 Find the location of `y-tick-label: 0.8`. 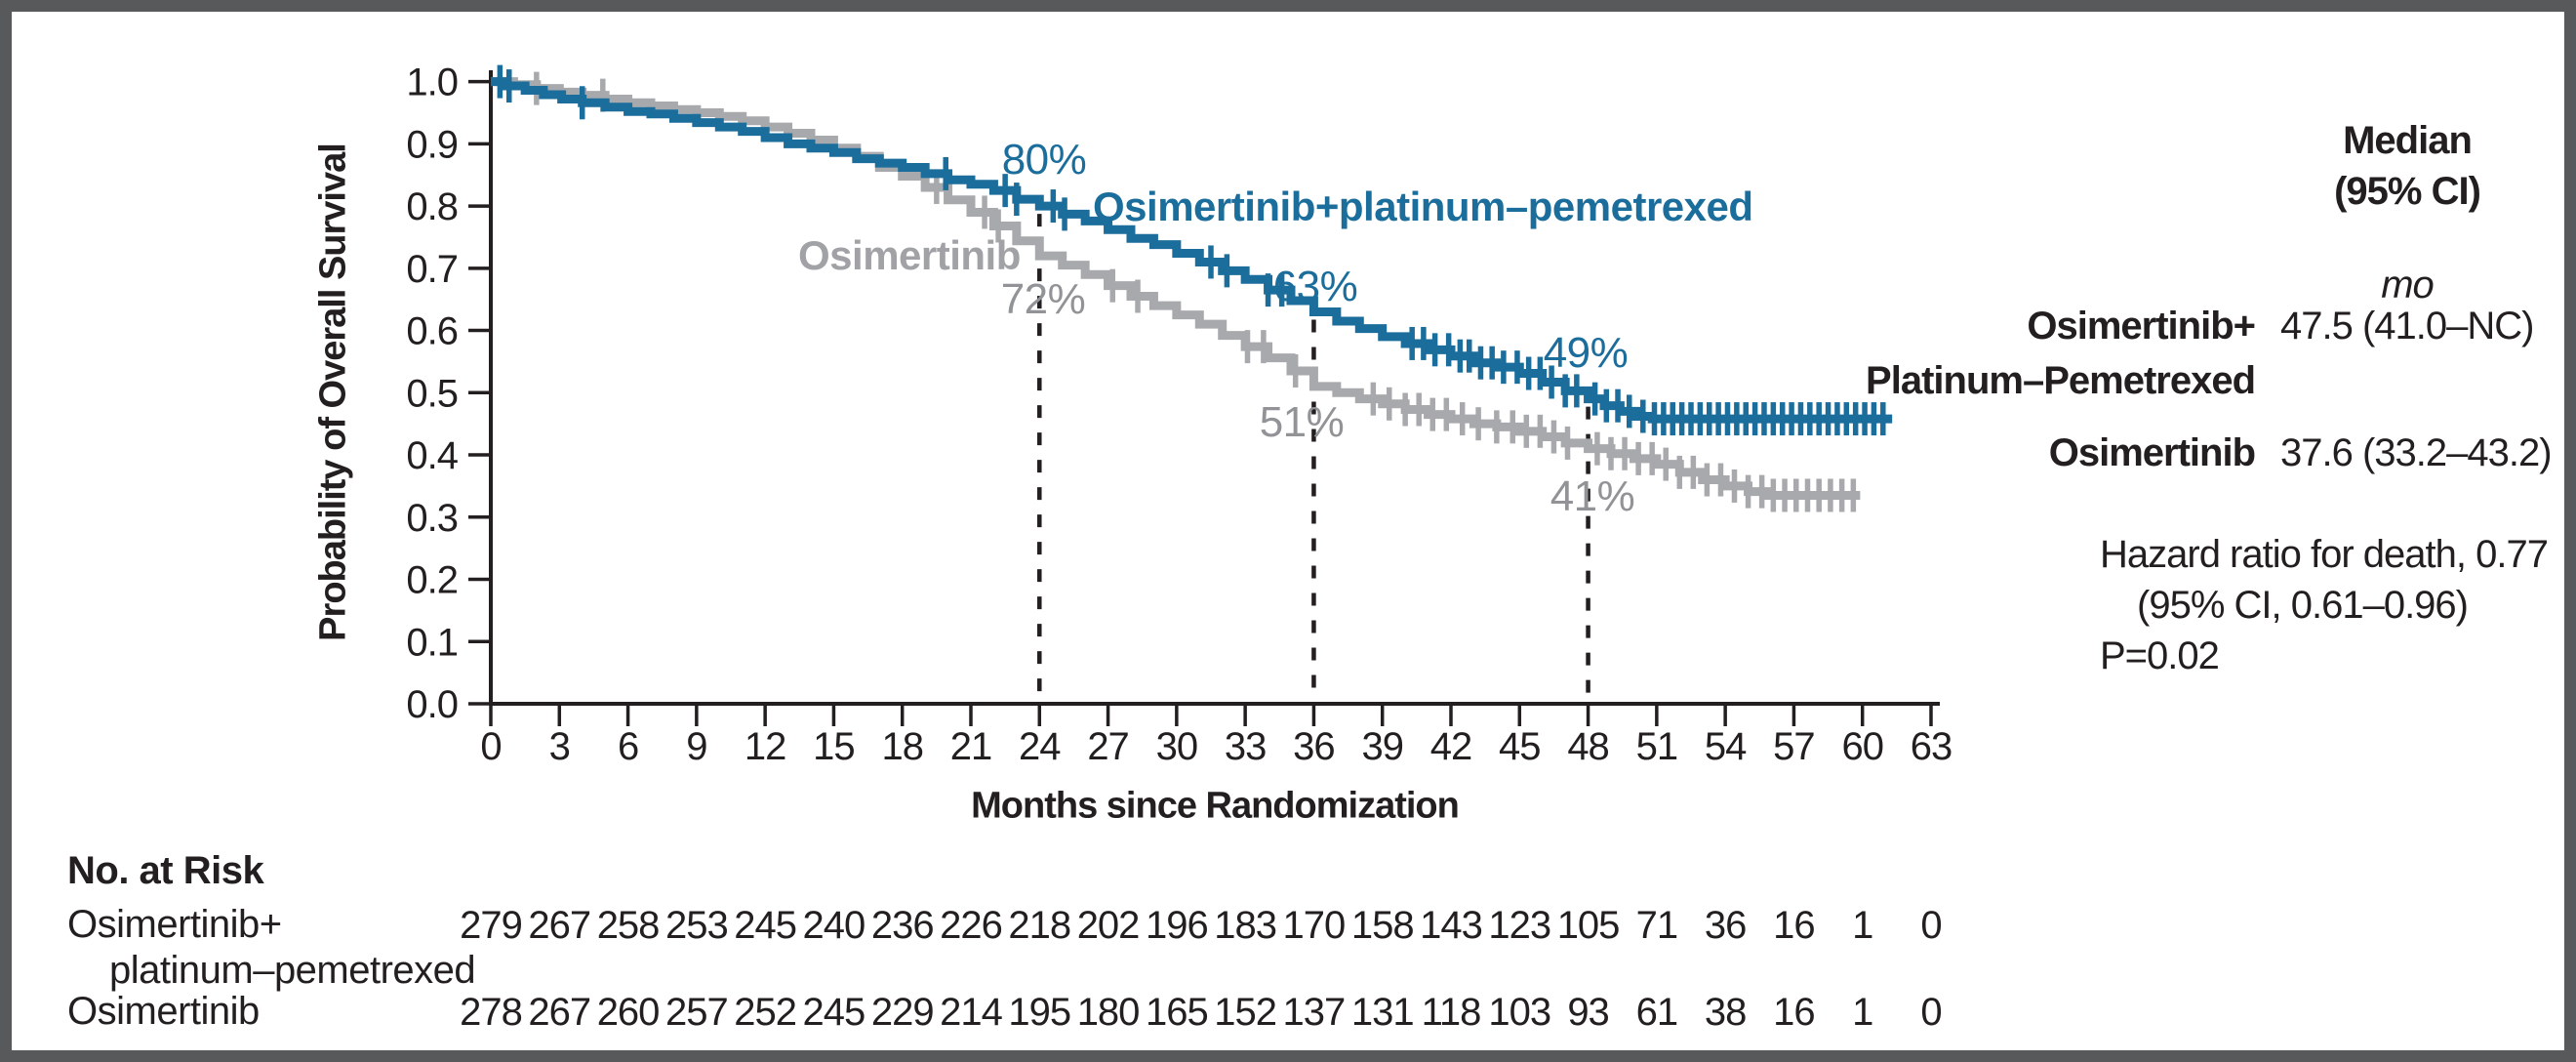

y-tick-label: 0.8 is located at coordinates (432, 206).